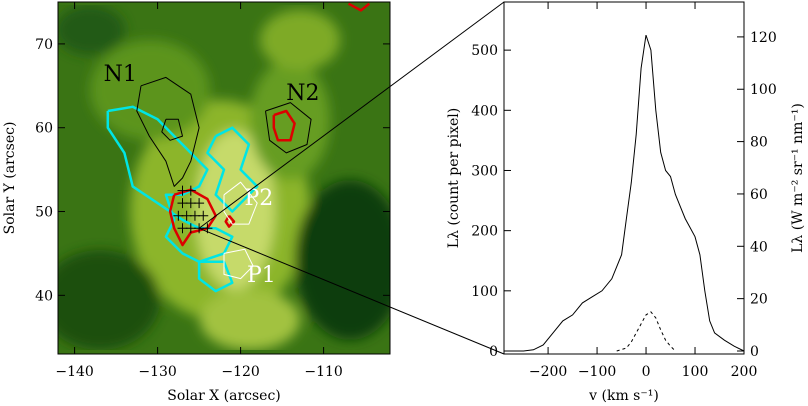  I want to click on map-x-tick-label: −140, so click(74, 372).